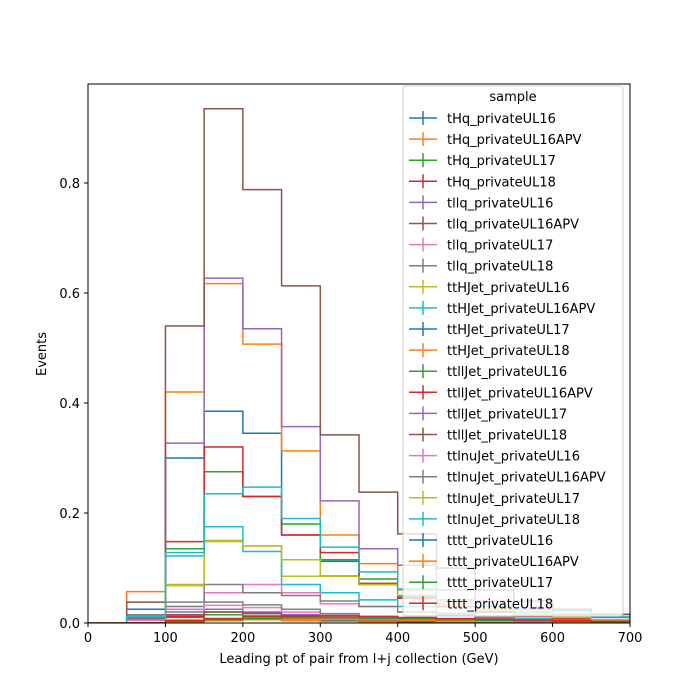 The width and height of the screenshot is (700, 700). I want to click on legend-entry: tllq_privateUL16APV, so click(494, 224).